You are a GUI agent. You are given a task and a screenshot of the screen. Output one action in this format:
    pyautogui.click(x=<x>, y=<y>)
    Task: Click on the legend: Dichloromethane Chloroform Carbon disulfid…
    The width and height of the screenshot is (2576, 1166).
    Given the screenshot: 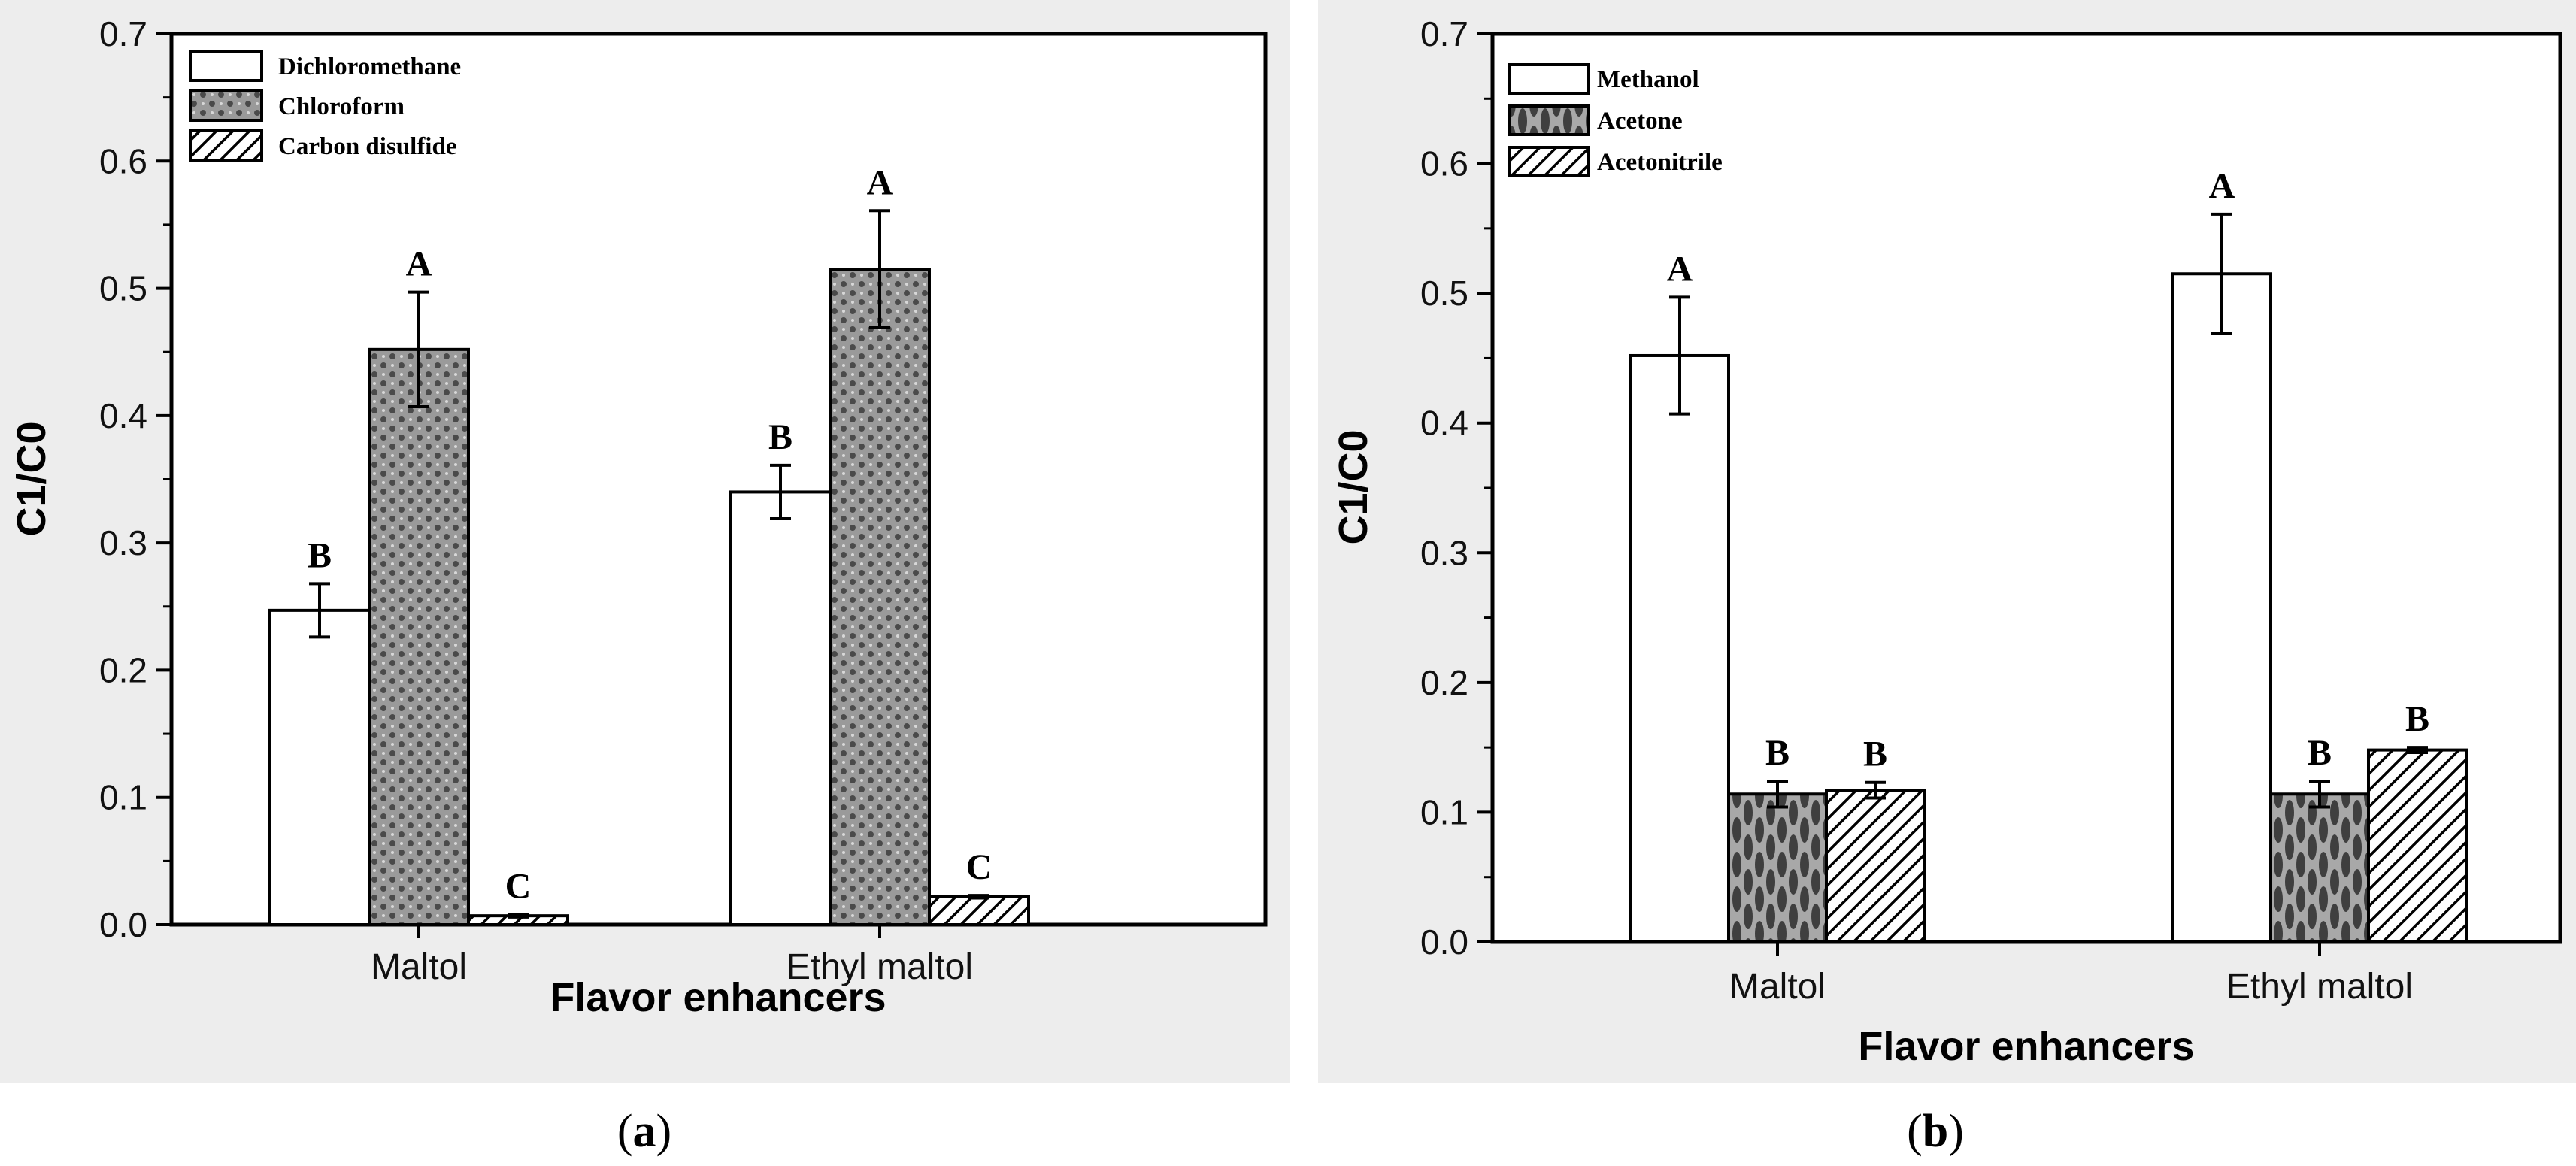 What is the action you would take?
    pyautogui.click(x=325, y=106)
    